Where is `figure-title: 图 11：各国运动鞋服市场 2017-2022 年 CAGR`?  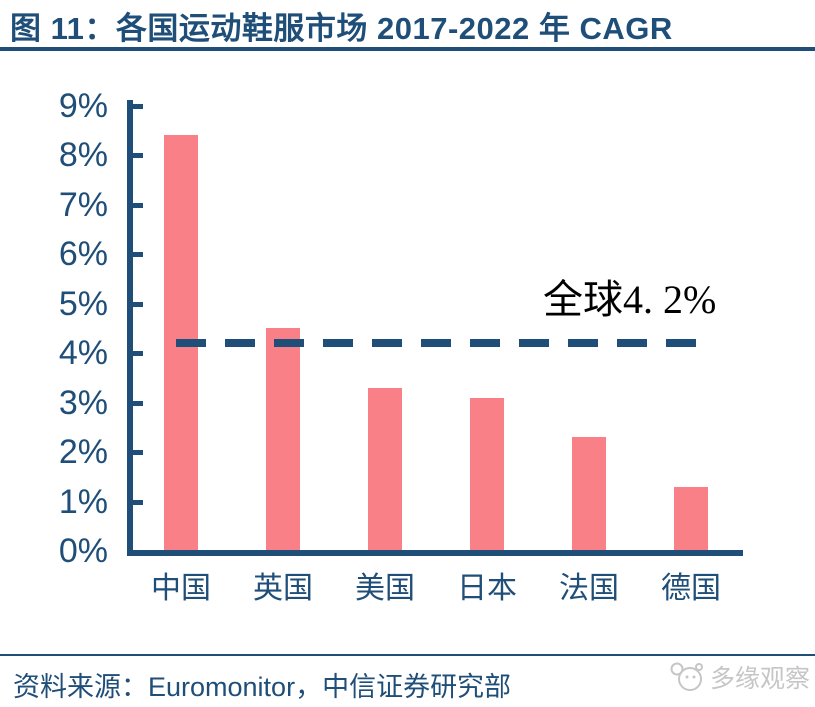 figure-title: 图 11：各国运动鞋服市场 2017-2022 年 CAGR is located at coordinates (341, 28).